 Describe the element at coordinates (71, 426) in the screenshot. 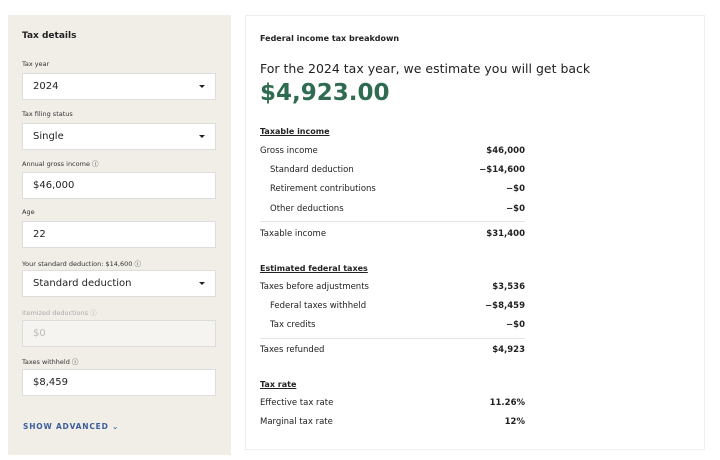

I see `show-advanced-button: SHOW ADVANCED ⌄` at that location.